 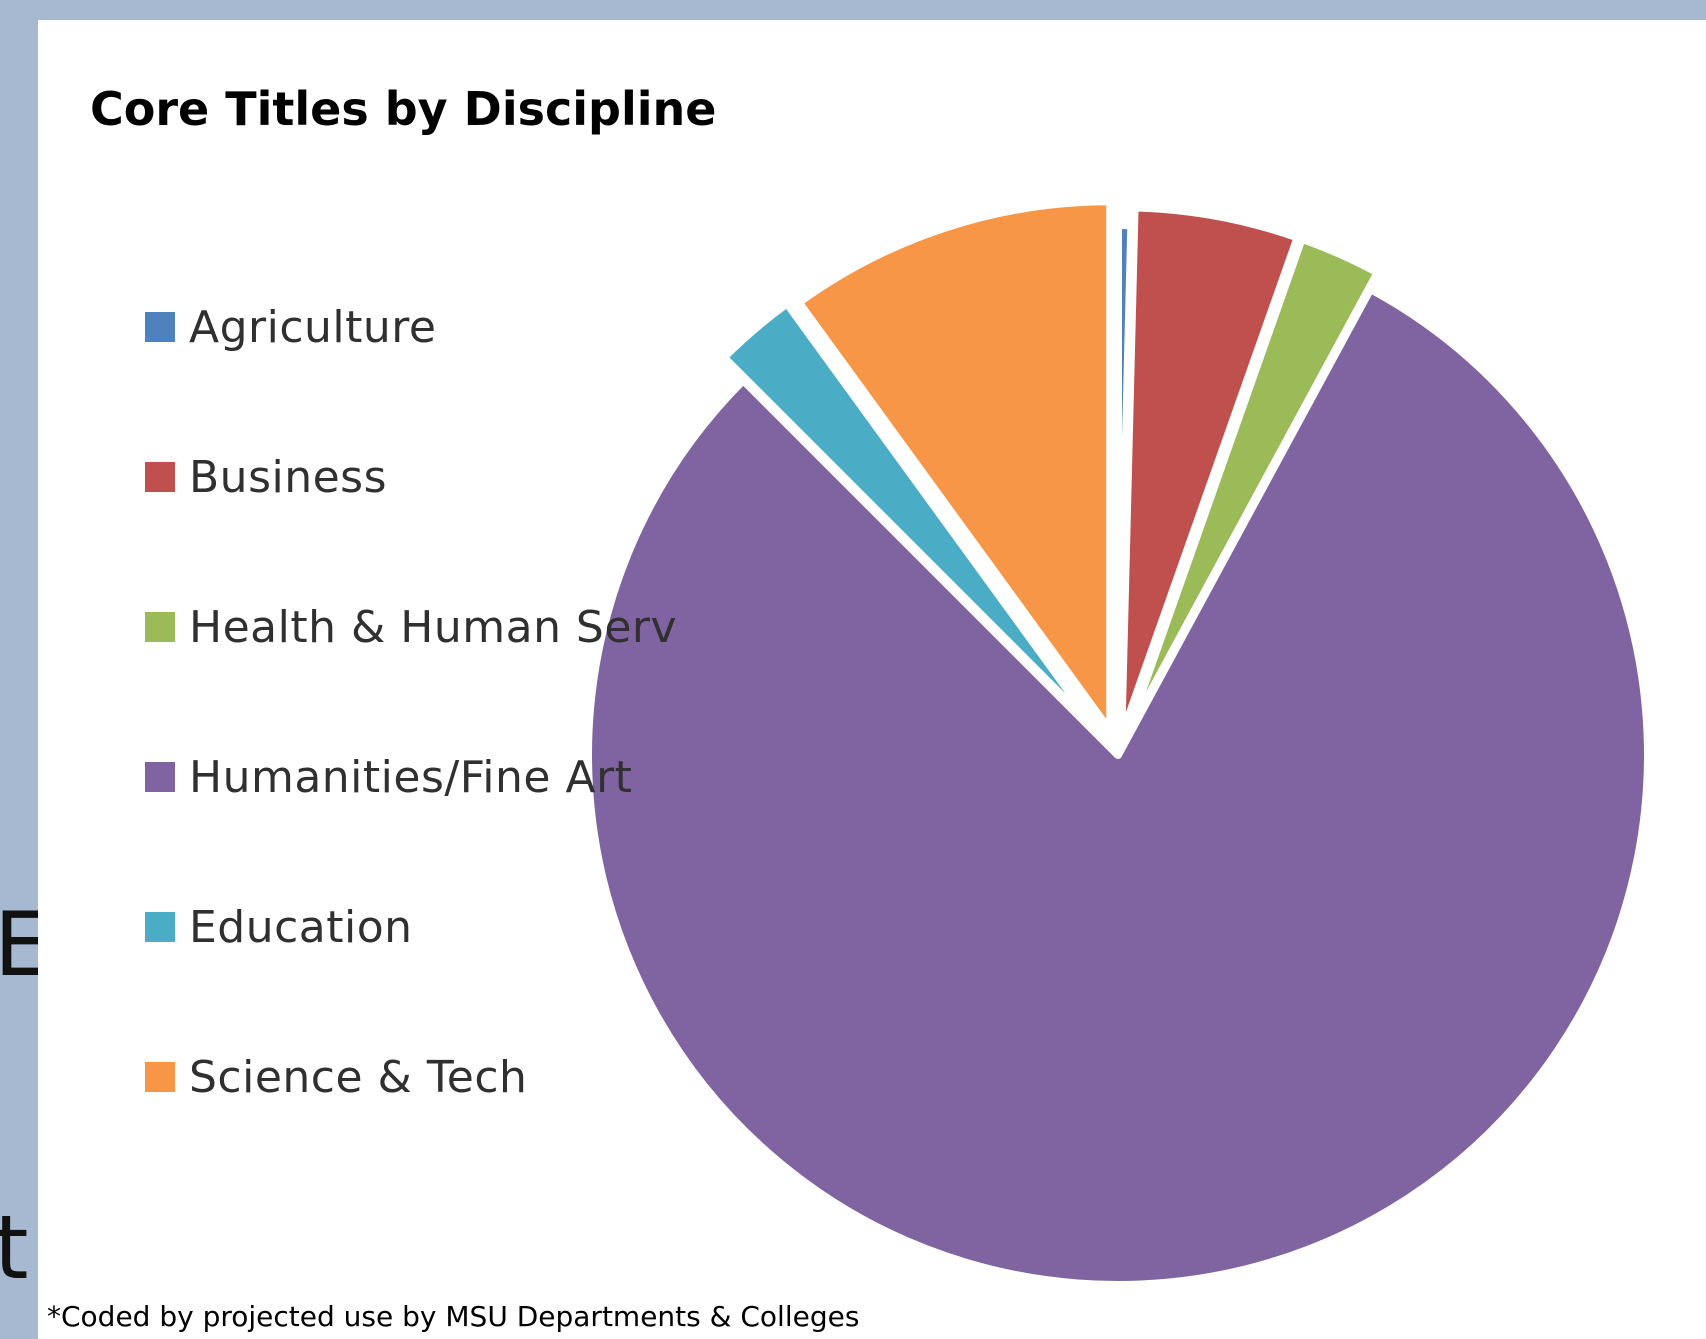 I want to click on partial-background-letter: t, so click(x=14, y=1247).